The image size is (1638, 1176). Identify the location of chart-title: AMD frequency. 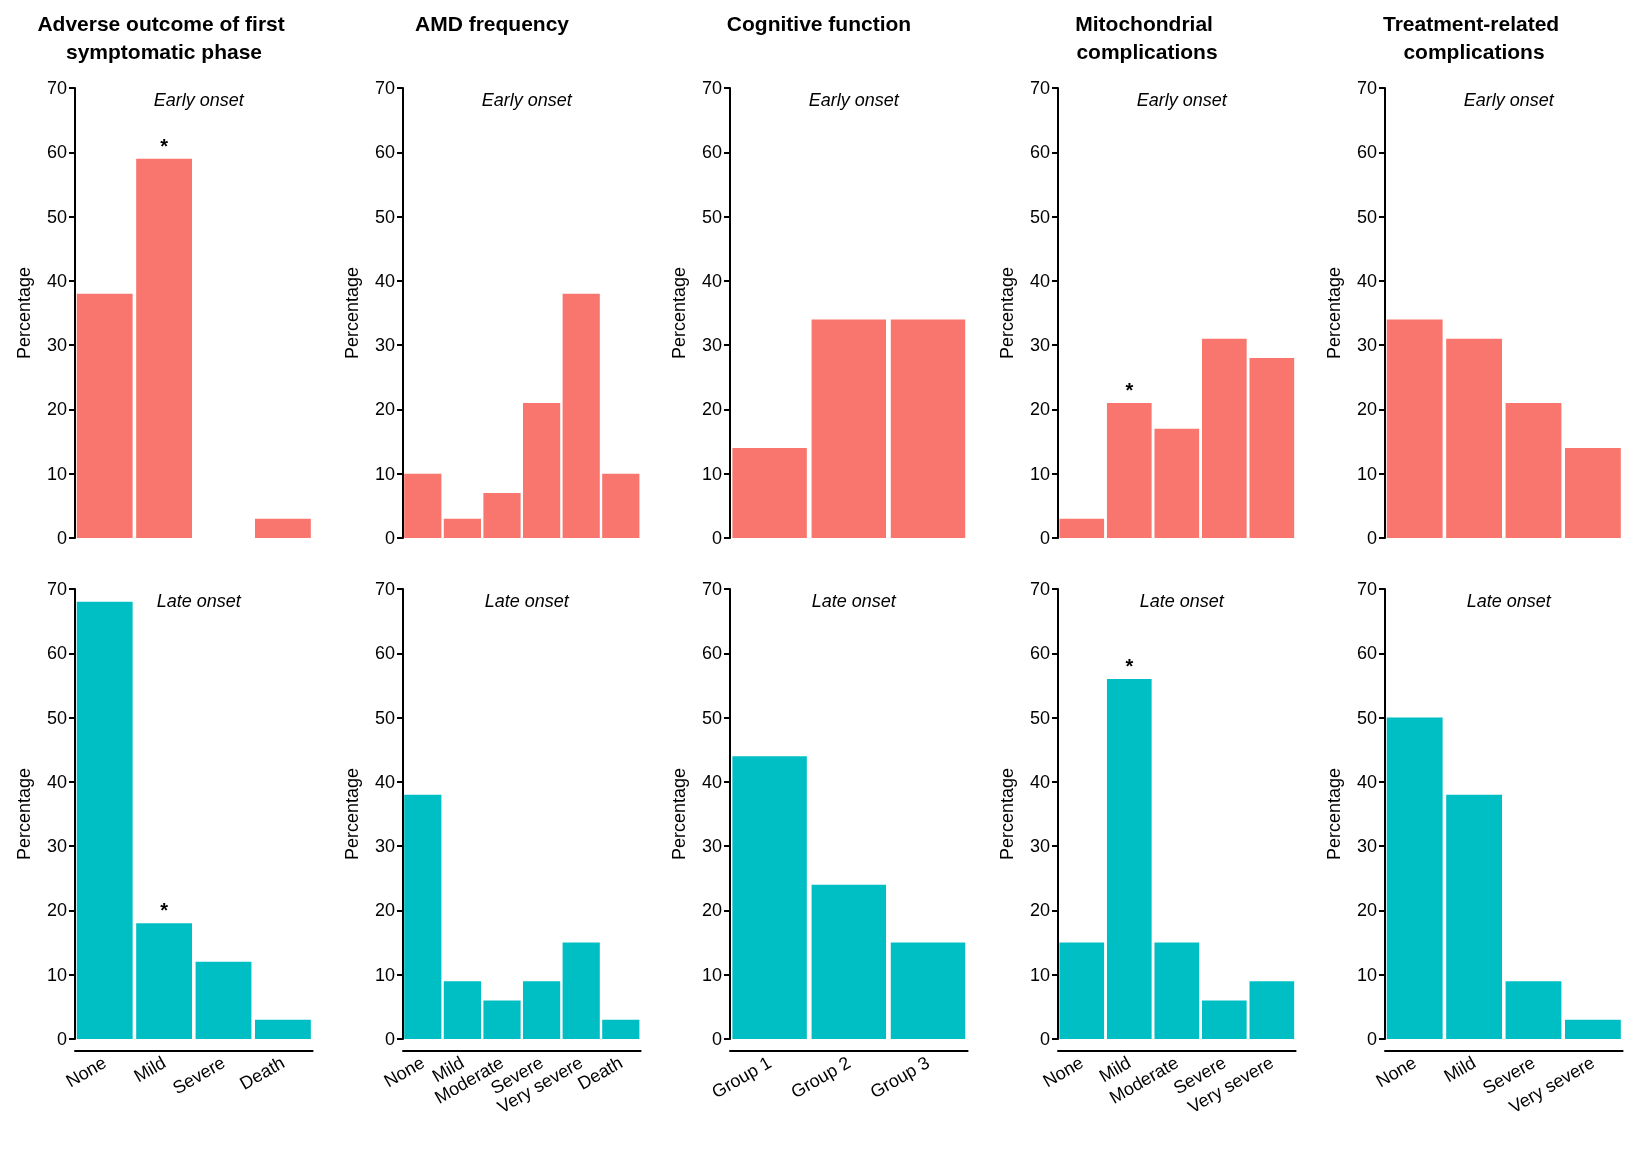
(491, 23).